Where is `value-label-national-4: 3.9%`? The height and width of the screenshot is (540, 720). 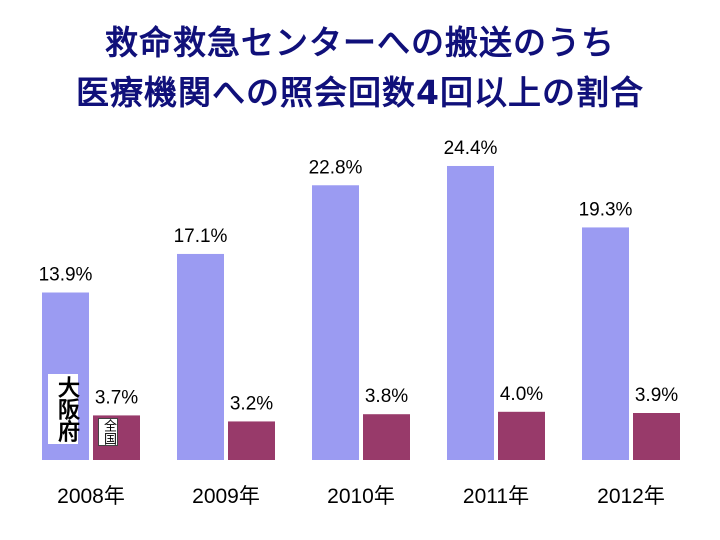
value-label-national-4: 3.9% is located at coordinates (656, 395).